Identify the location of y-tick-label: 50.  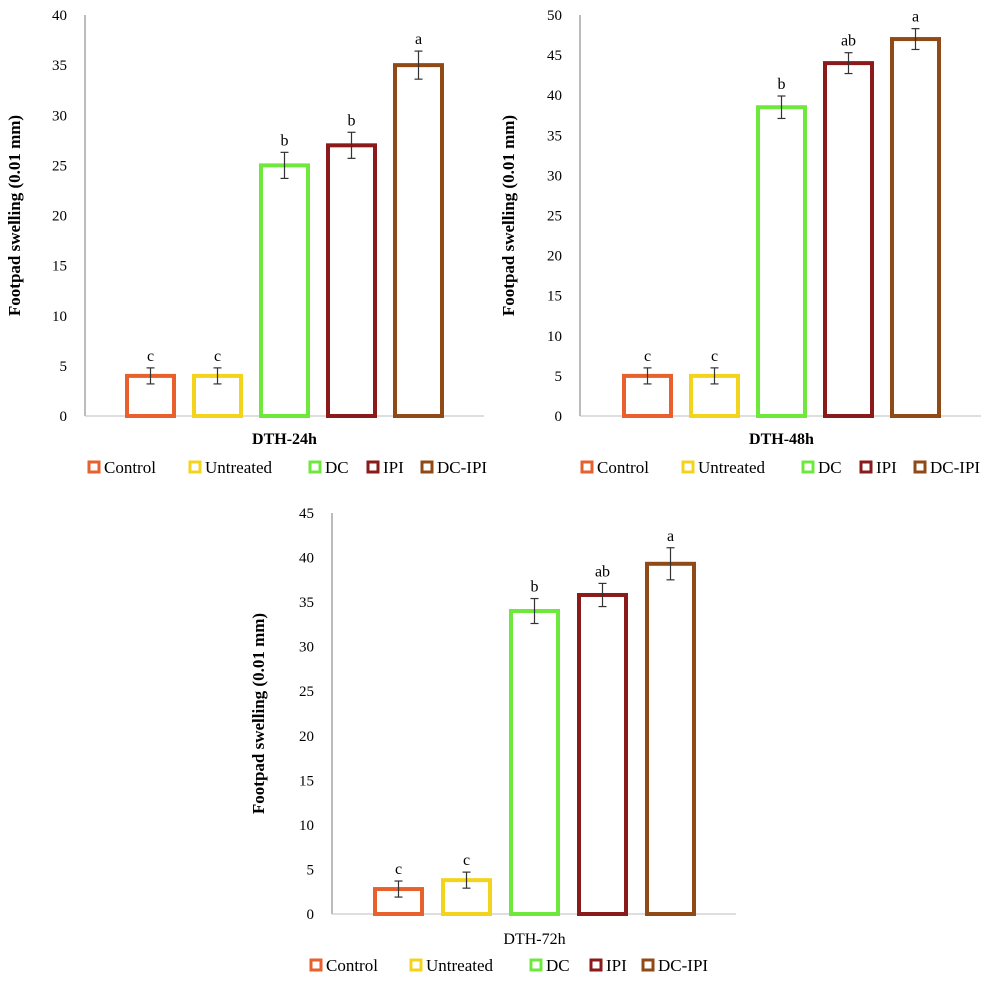
(554, 16).